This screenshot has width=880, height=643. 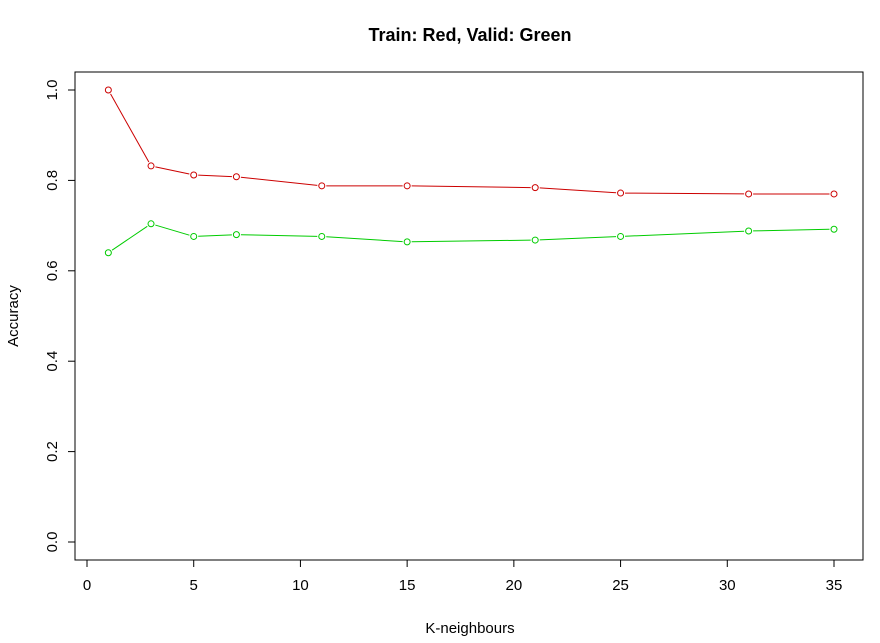 I want to click on y-tick-label: 0.8, so click(x=52, y=180).